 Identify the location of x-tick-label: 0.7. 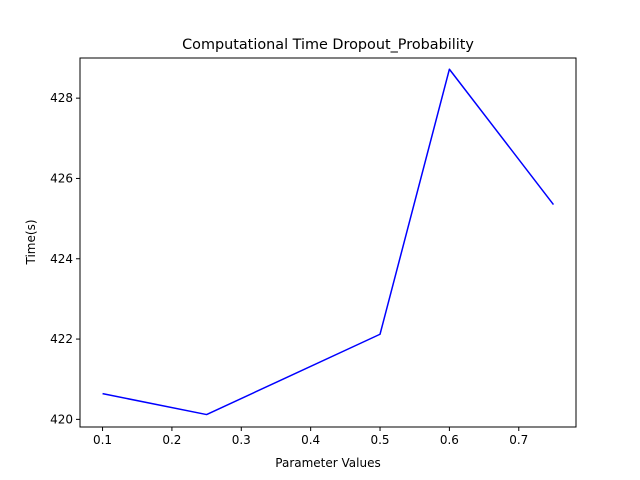
(518, 440).